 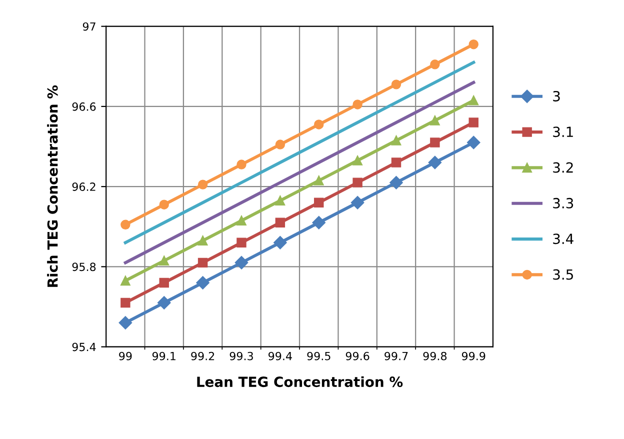 What do you see at coordinates (52, 186) in the screenshot?
I see `y-axis-title: Rich TEG Concentration %` at bounding box center [52, 186].